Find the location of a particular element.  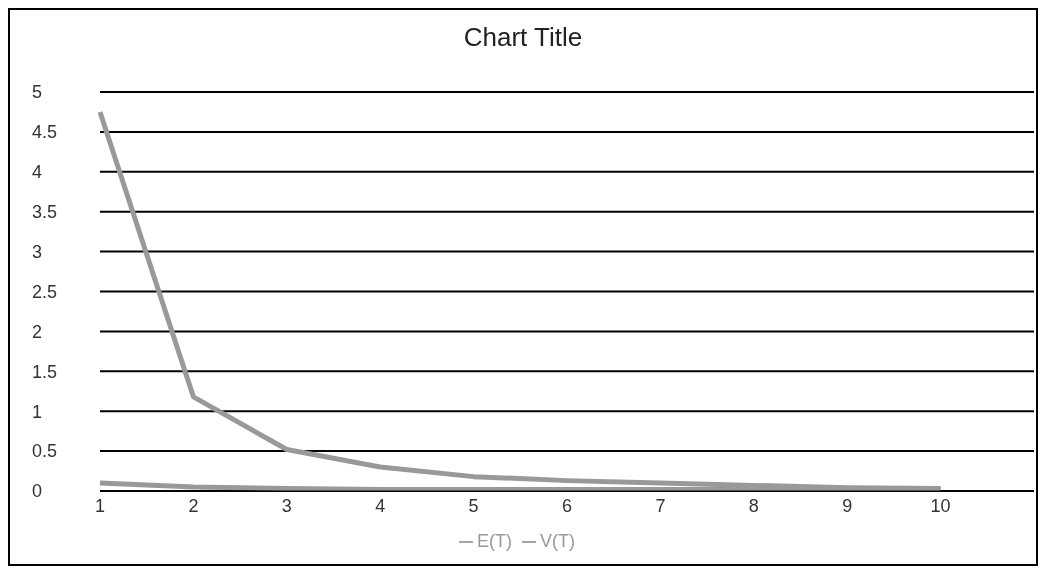

x-tick-label: 1 is located at coordinates (100, 505).